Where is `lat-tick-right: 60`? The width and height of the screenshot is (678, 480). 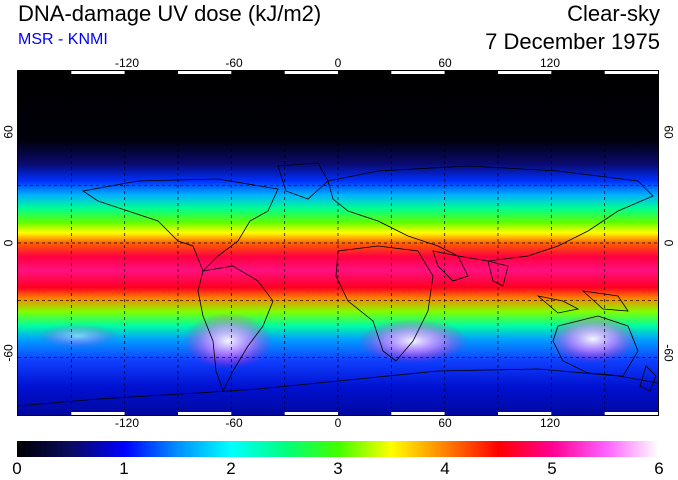 lat-tick-right: 60 is located at coordinates (668, 132).